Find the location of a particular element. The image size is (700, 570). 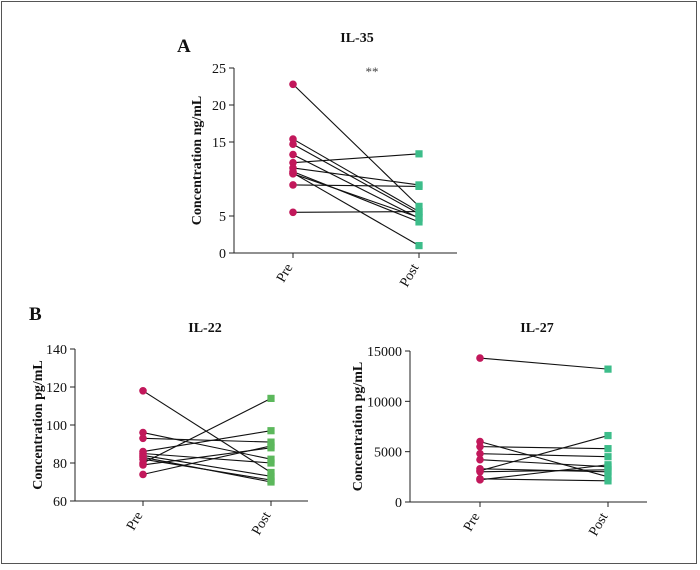

chart-title: IL-22 is located at coordinates (204, 328).